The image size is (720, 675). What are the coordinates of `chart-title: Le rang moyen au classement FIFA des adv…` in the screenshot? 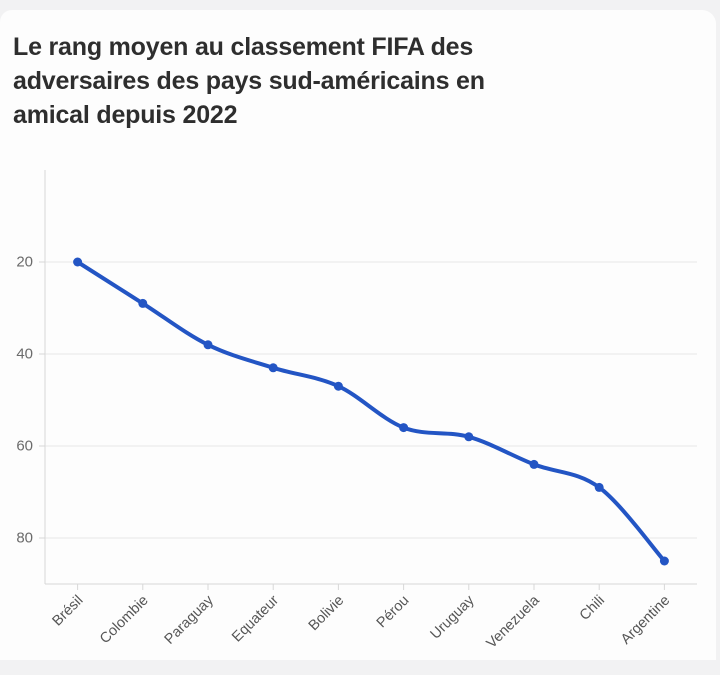 It's located at (353, 81).